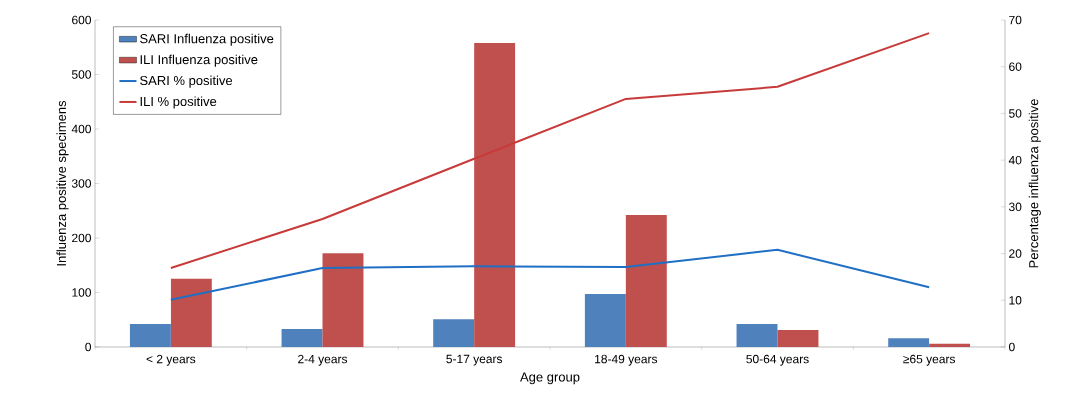 Image resolution: width=1066 pixels, height=419 pixels. Describe the element at coordinates (474, 360) in the screenshot. I see `x-tick-label: 5-17 years` at that location.